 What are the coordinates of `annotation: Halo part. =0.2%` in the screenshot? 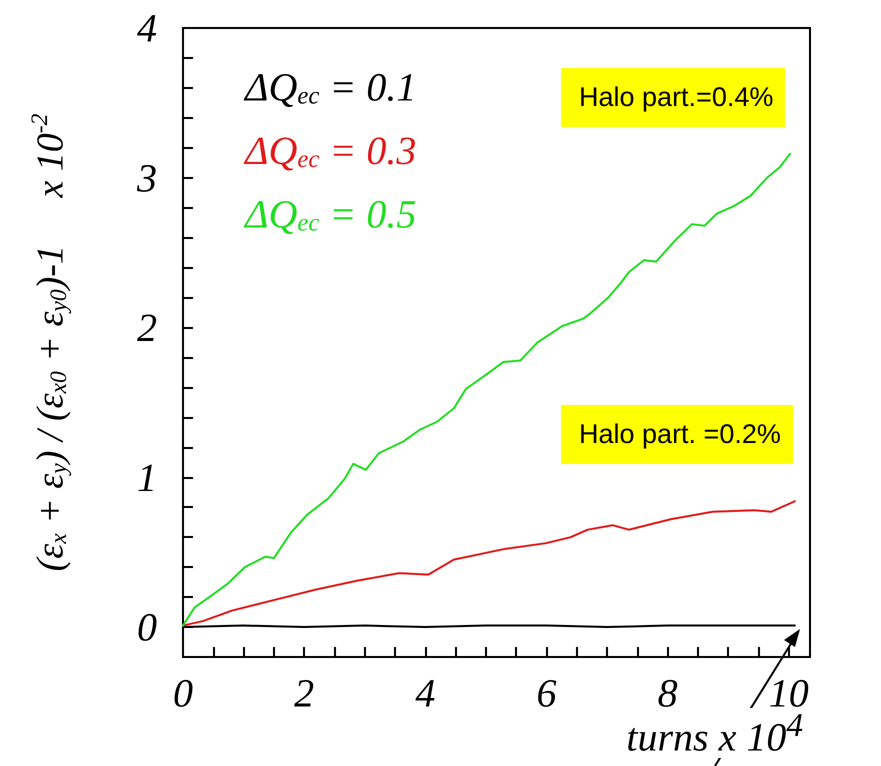 It's located at (677, 434).